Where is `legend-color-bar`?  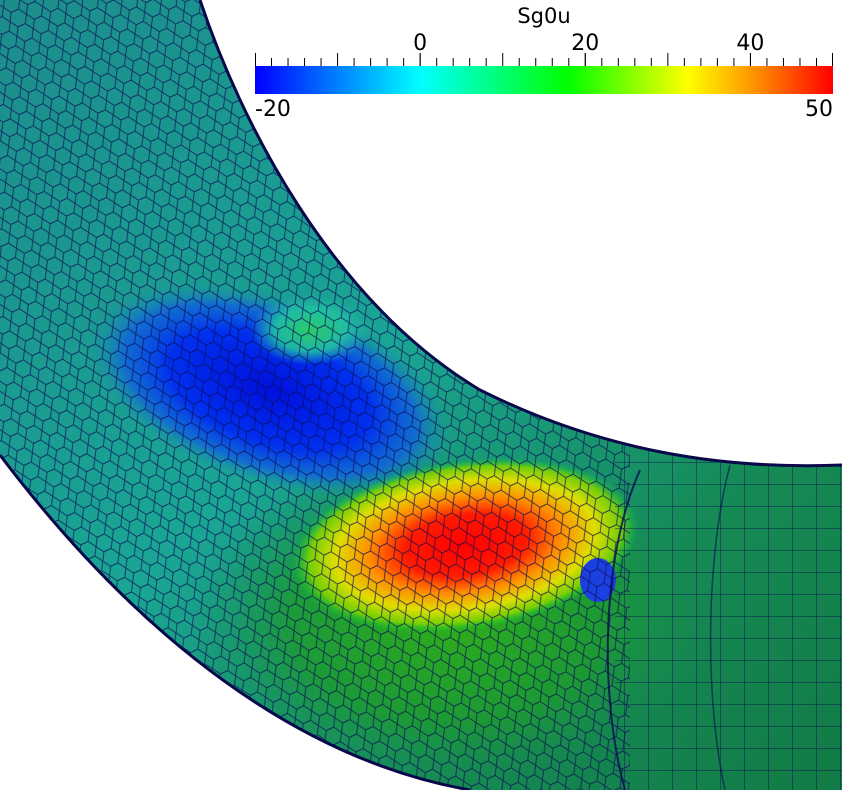
legend-color-bar is located at coordinates (544, 80).